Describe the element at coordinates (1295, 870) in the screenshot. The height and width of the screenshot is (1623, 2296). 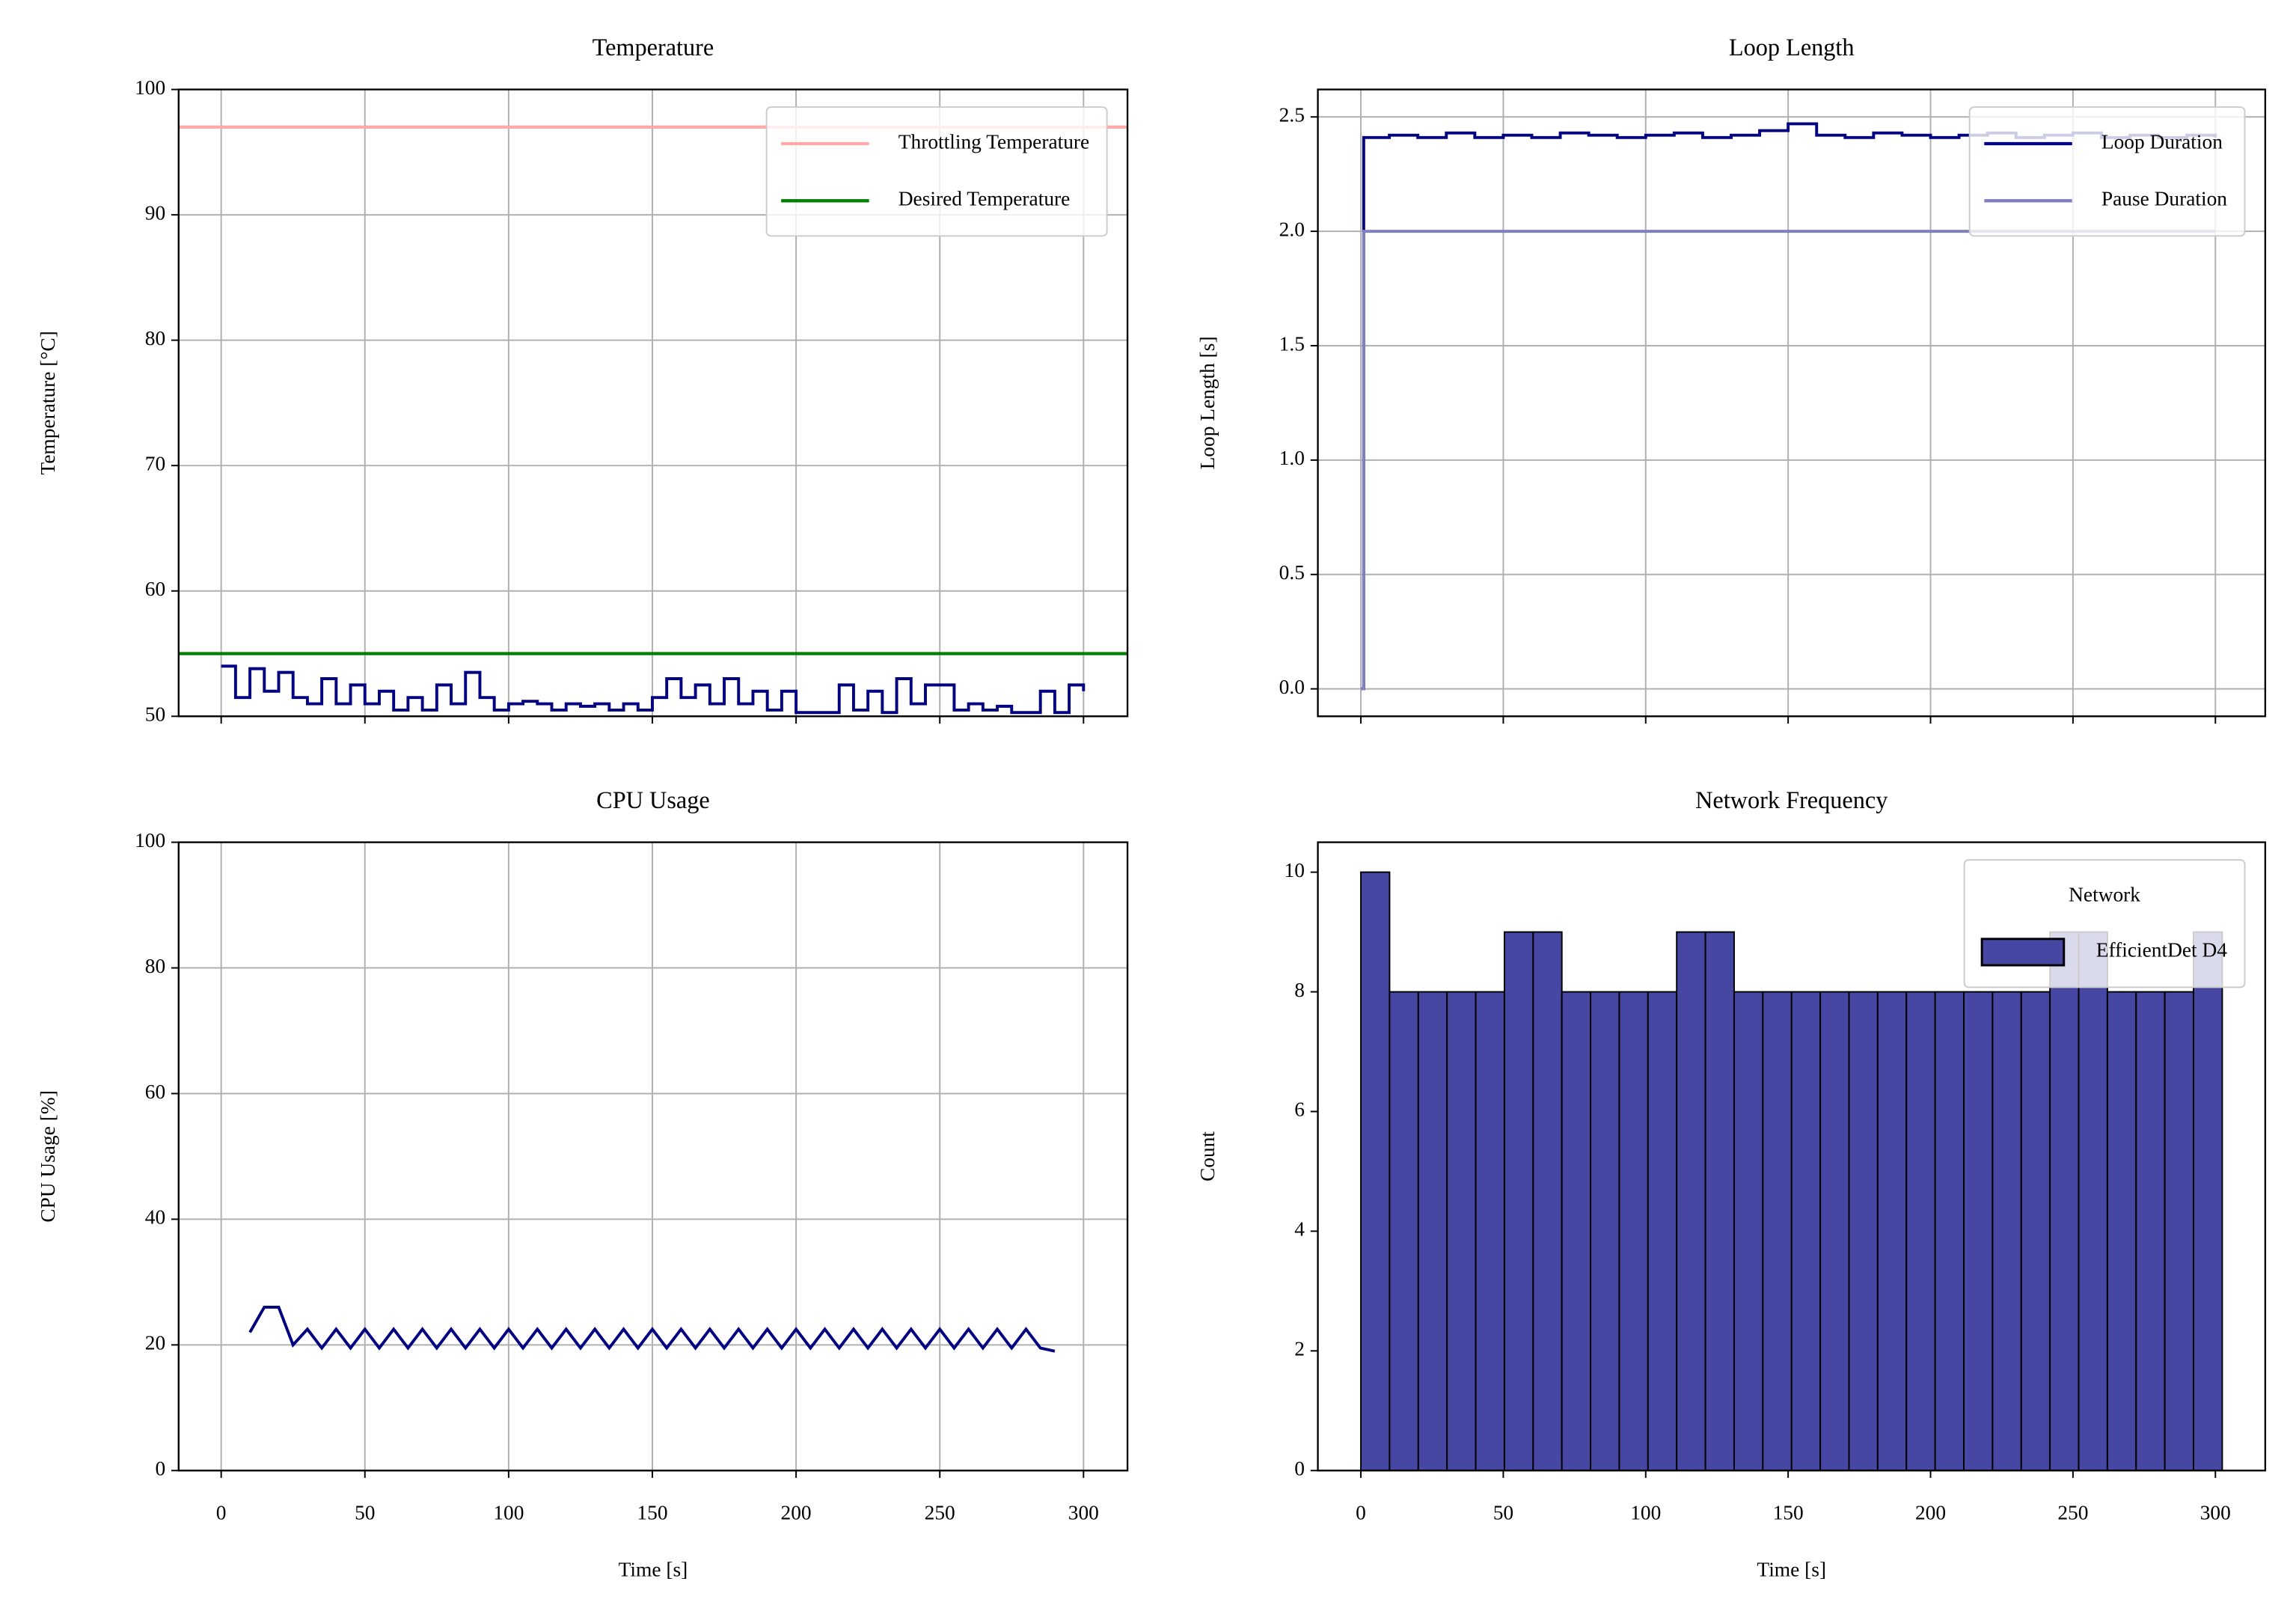
I see `y-tick-label: 10` at that location.